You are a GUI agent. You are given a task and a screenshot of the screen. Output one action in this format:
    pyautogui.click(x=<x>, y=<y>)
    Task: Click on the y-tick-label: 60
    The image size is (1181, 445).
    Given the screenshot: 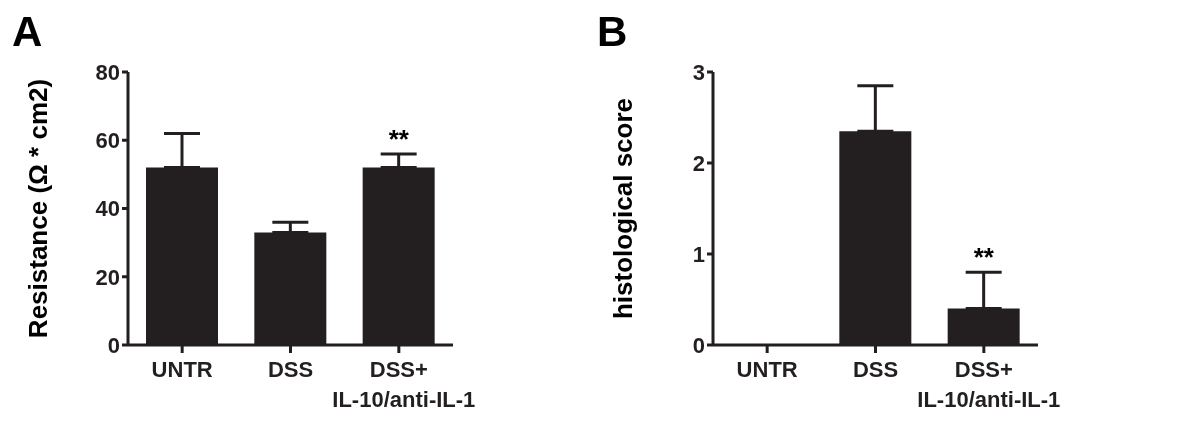 What is the action you would take?
    pyautogui.click(x=107, y=141)
    